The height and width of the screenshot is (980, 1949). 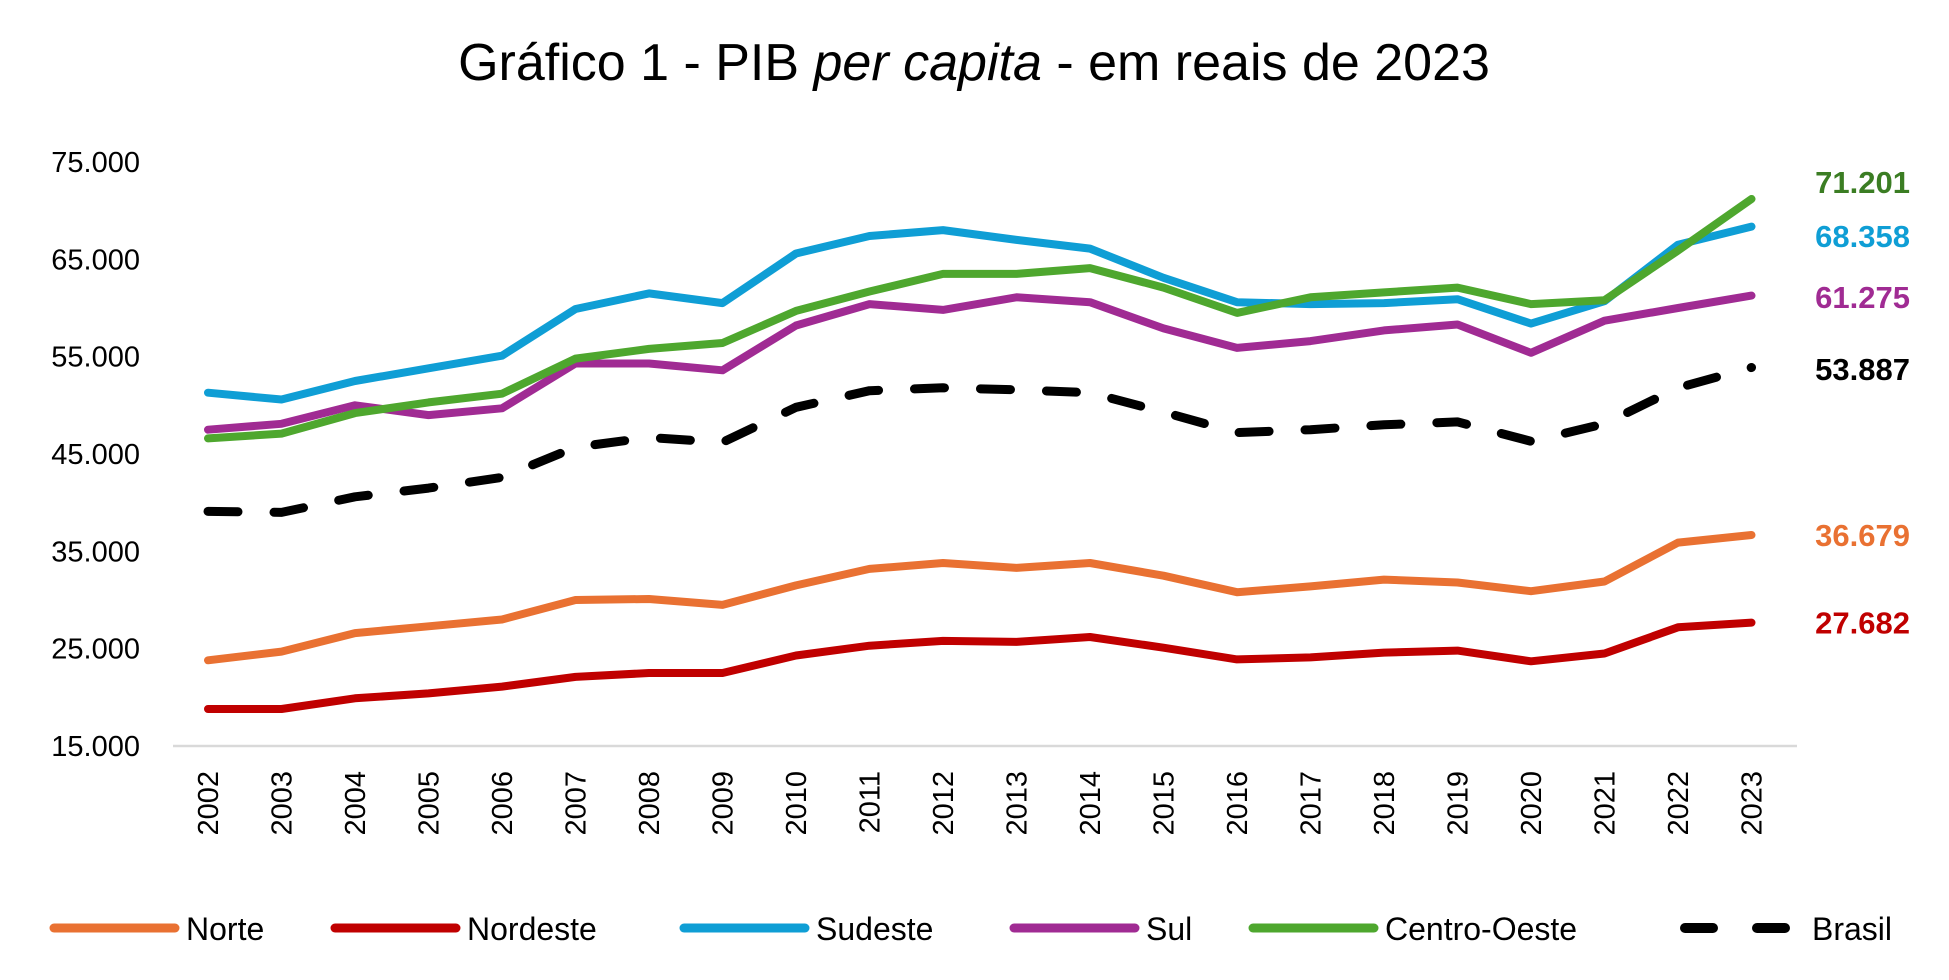 I want to click on x-tick-label: 2003, so click(x=283, y=803).